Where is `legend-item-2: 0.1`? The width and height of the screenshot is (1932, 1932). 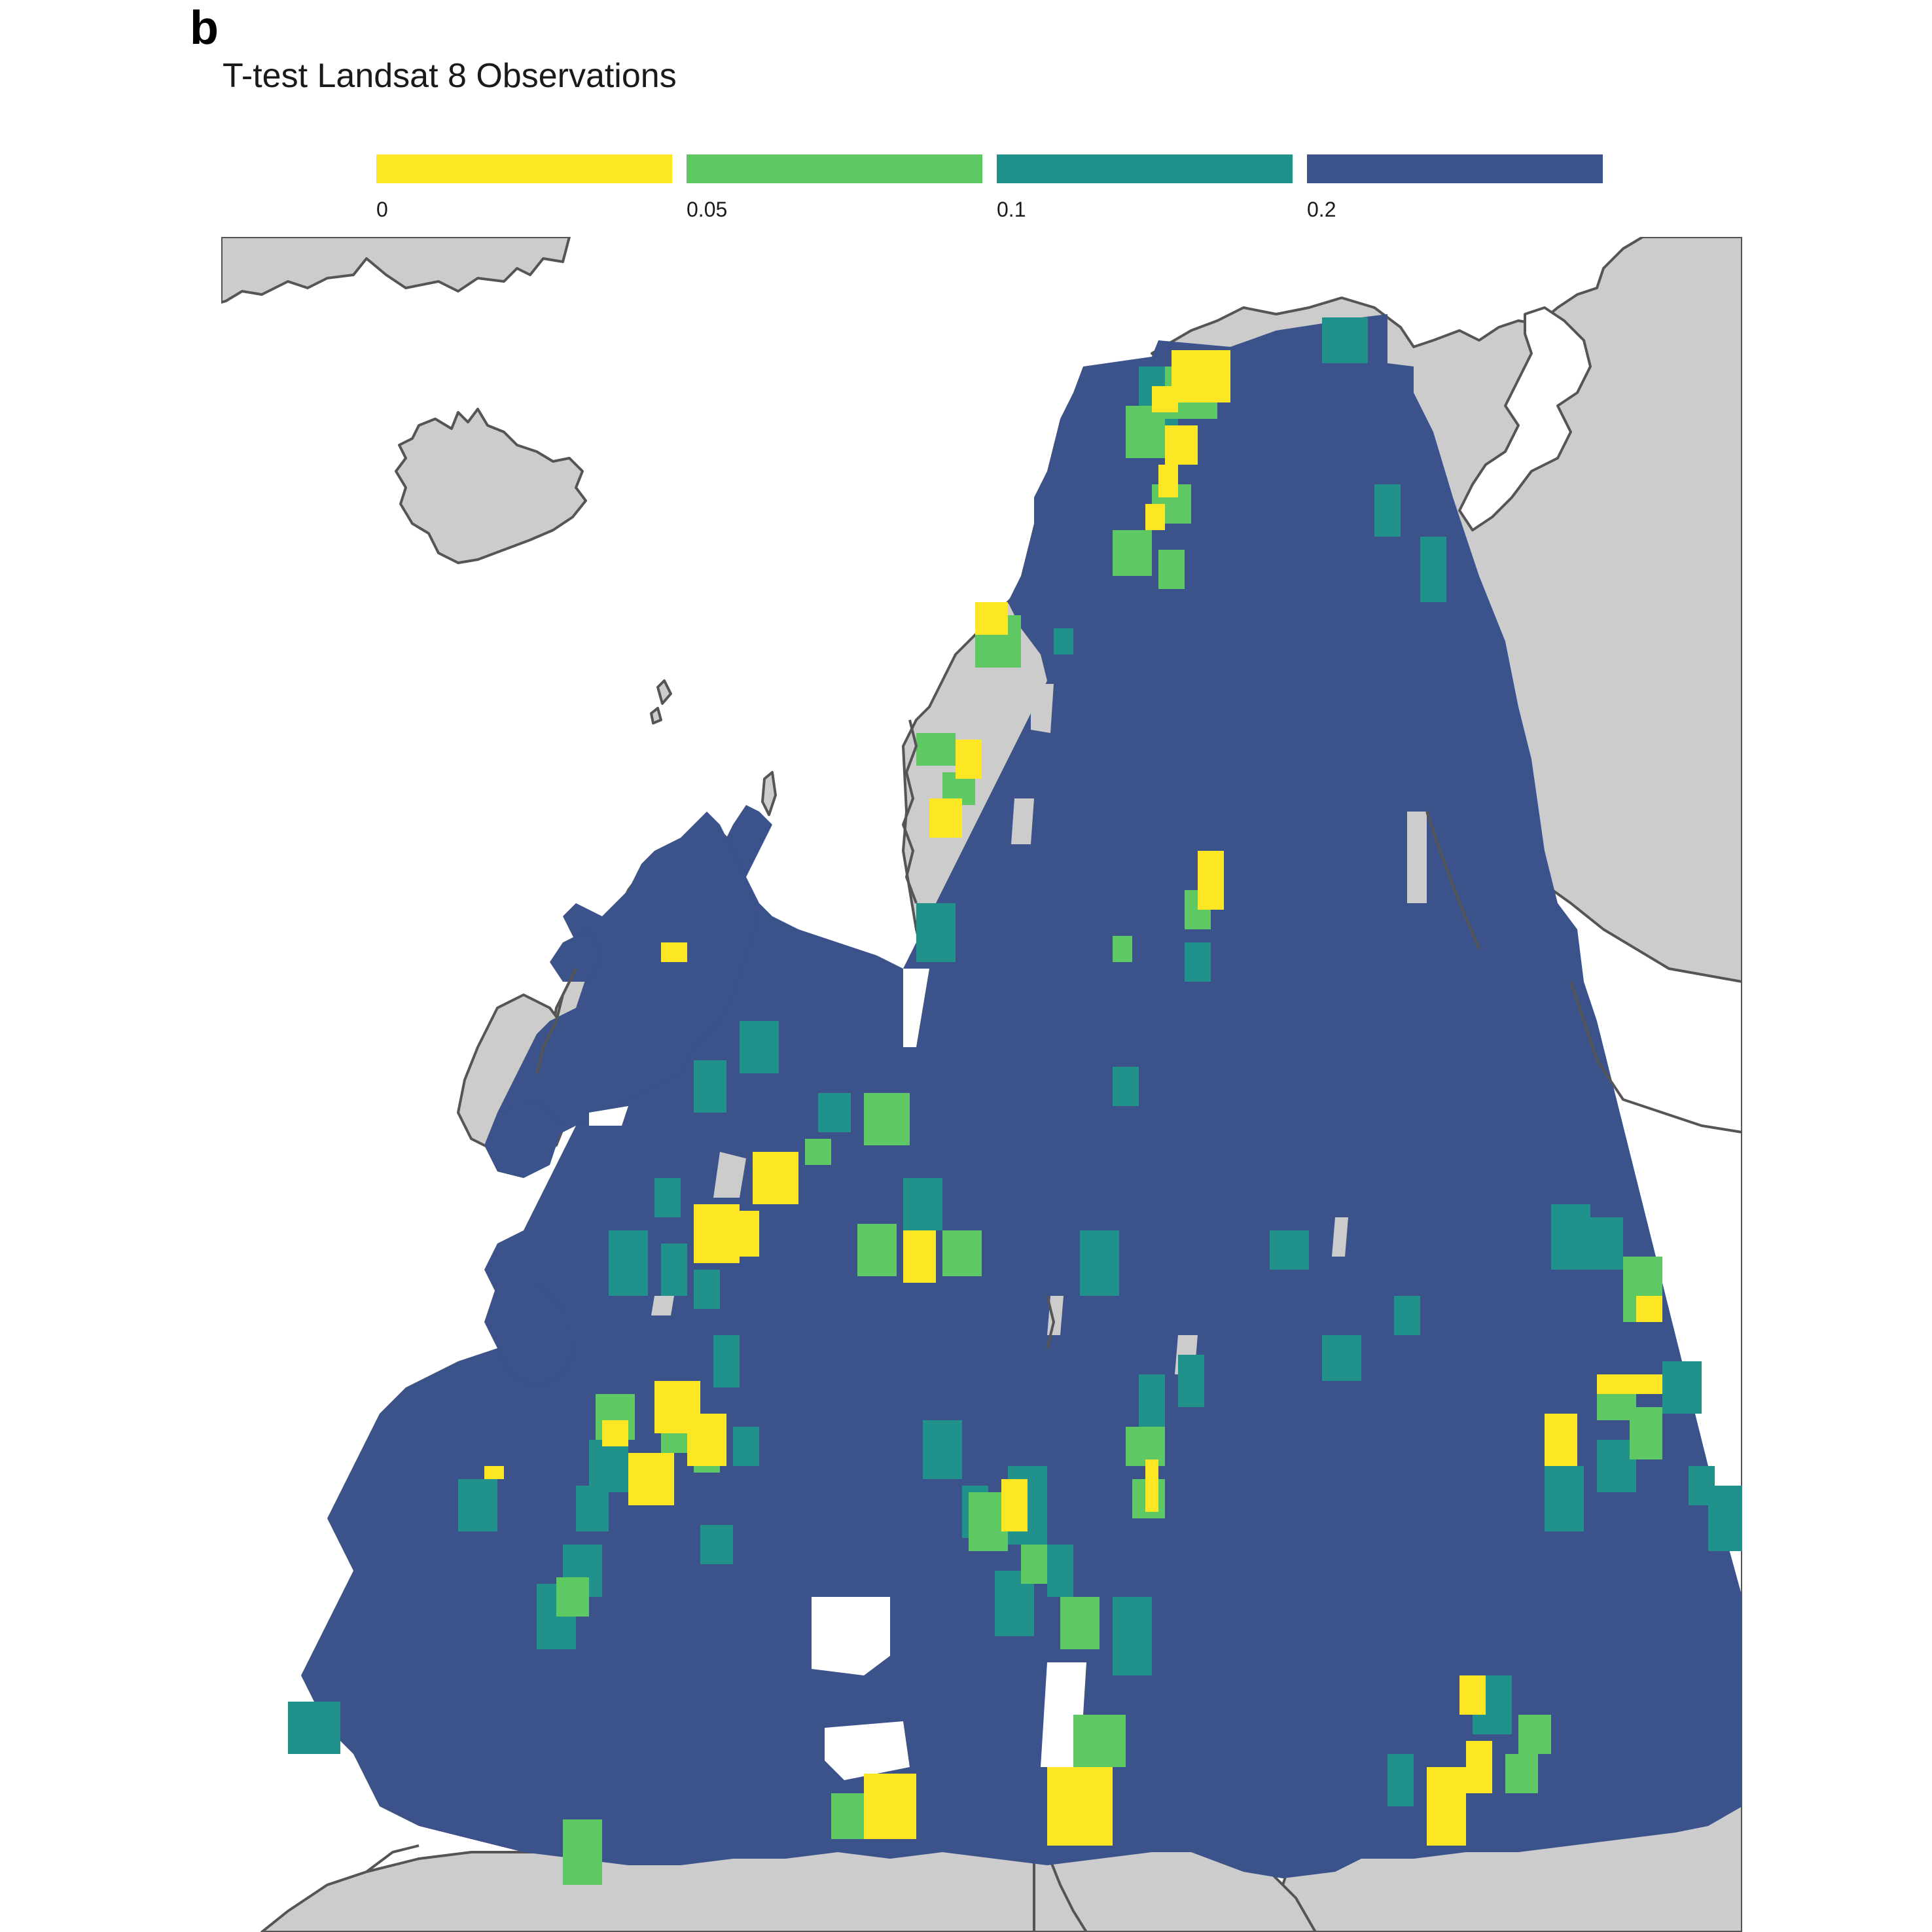 legend-item-2: 0.1 is located at coordinates (1145, 188).